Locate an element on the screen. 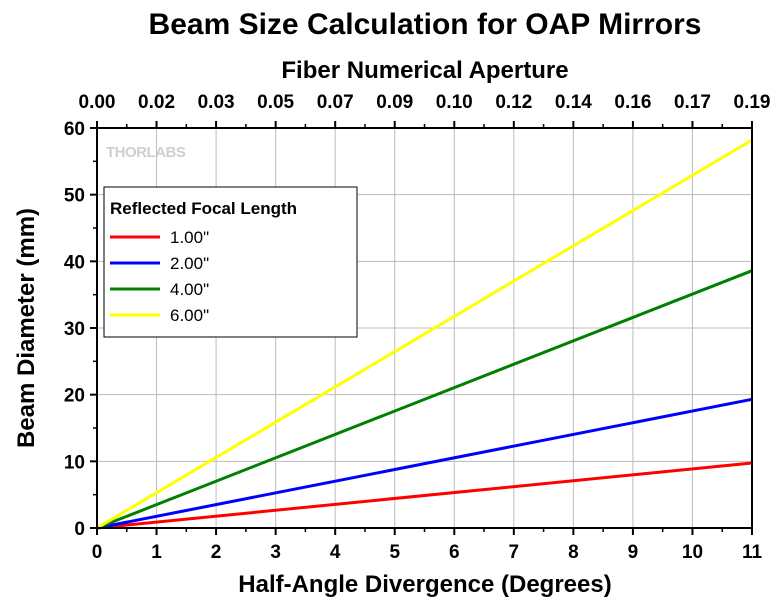 The height and width of the screenshot is (602, 780). legend-label: 6.00" is located at coordinates (189, 315).